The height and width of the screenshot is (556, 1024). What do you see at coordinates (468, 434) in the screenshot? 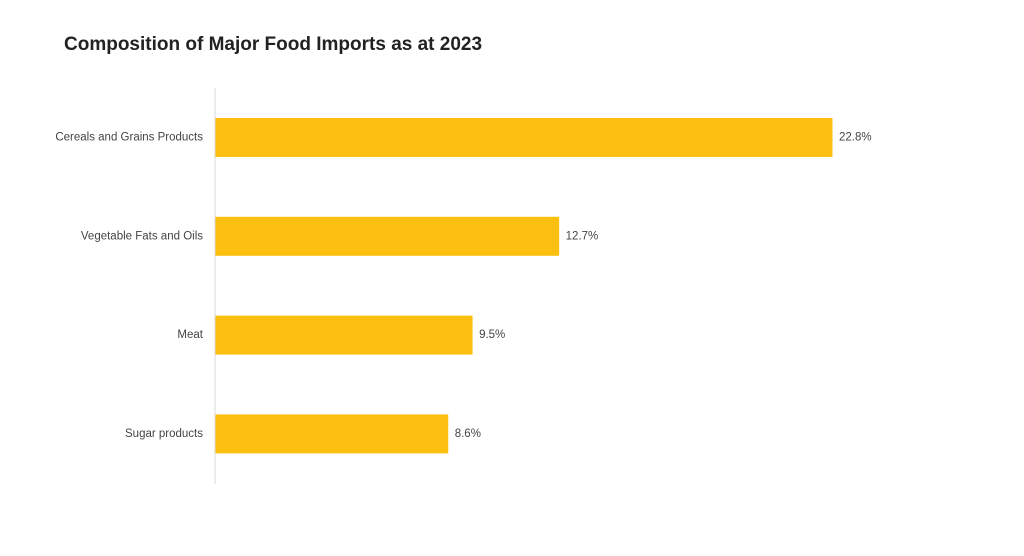
I see `data-label: 8.6%` at bounding box center [468, 434].